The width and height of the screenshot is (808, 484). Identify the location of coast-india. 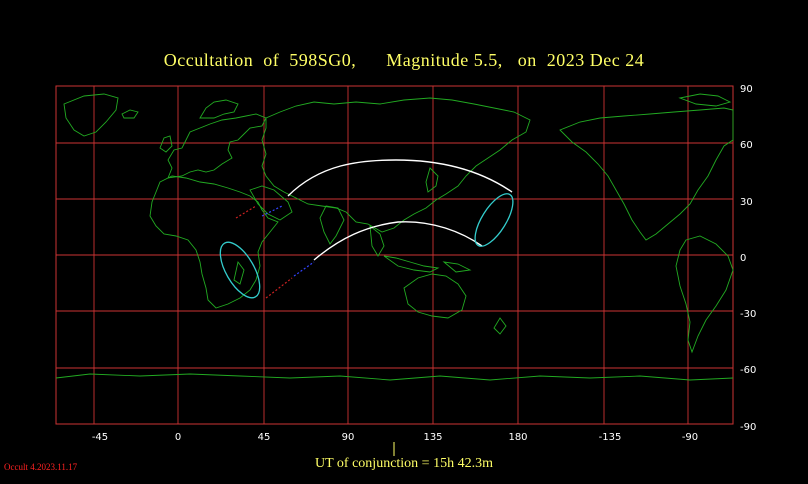
(332, 225).